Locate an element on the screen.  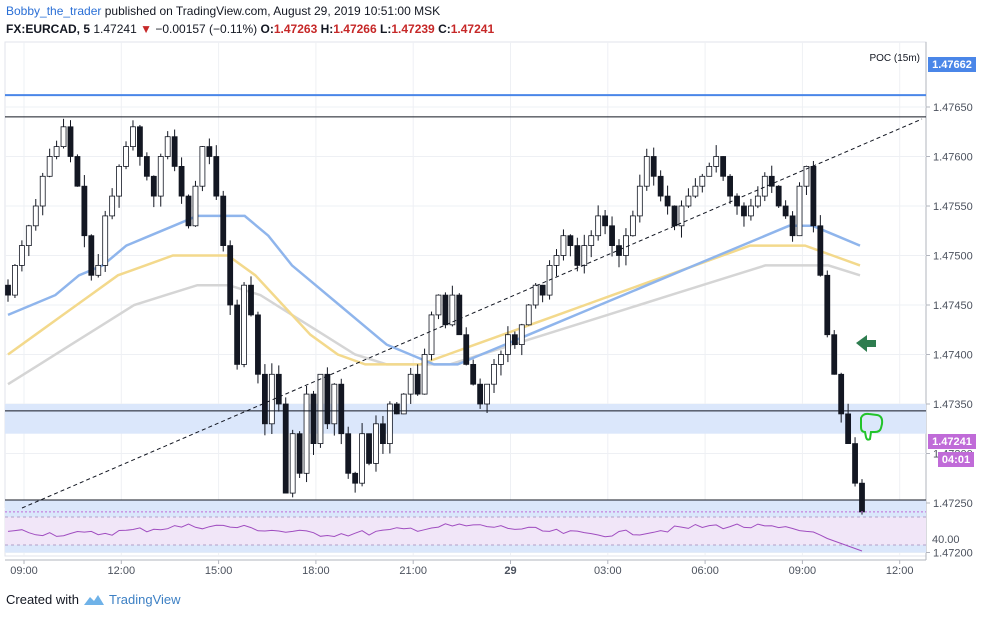
rsi-band is located at coordinates (465, 531).